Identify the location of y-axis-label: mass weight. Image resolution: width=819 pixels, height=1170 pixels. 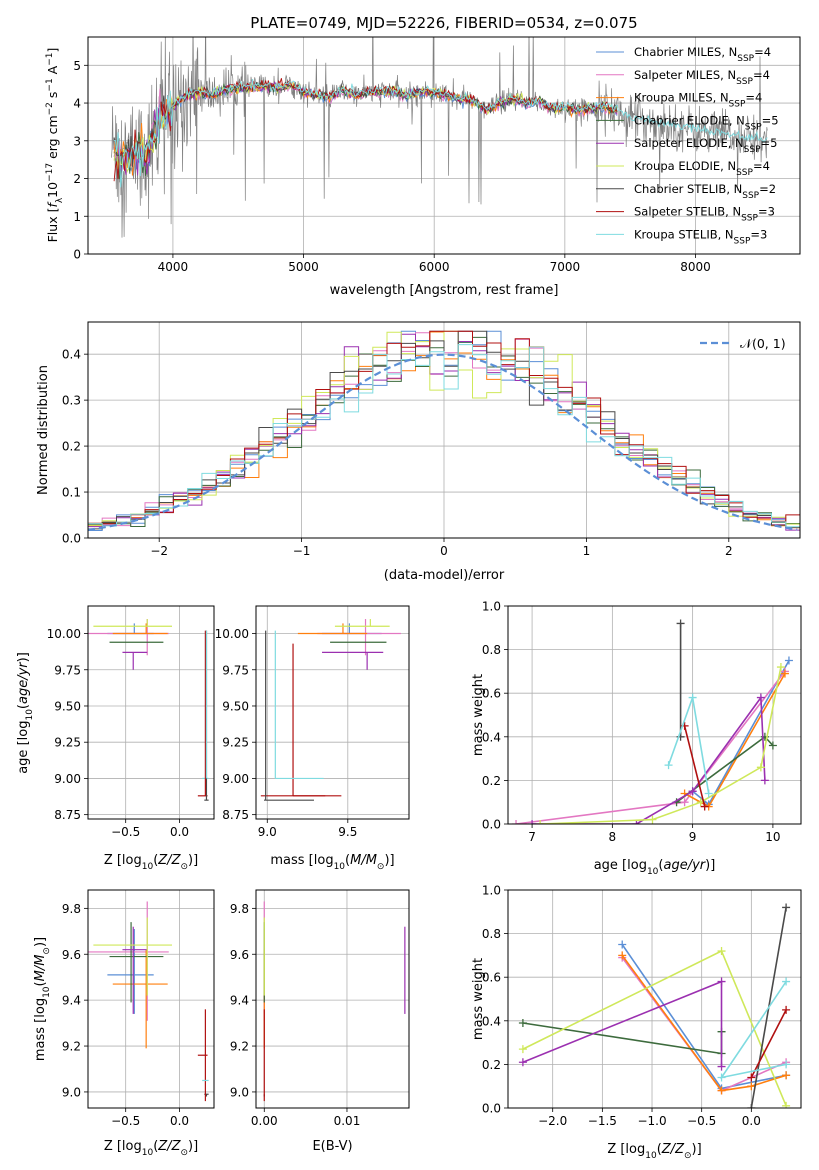
(478, 715).